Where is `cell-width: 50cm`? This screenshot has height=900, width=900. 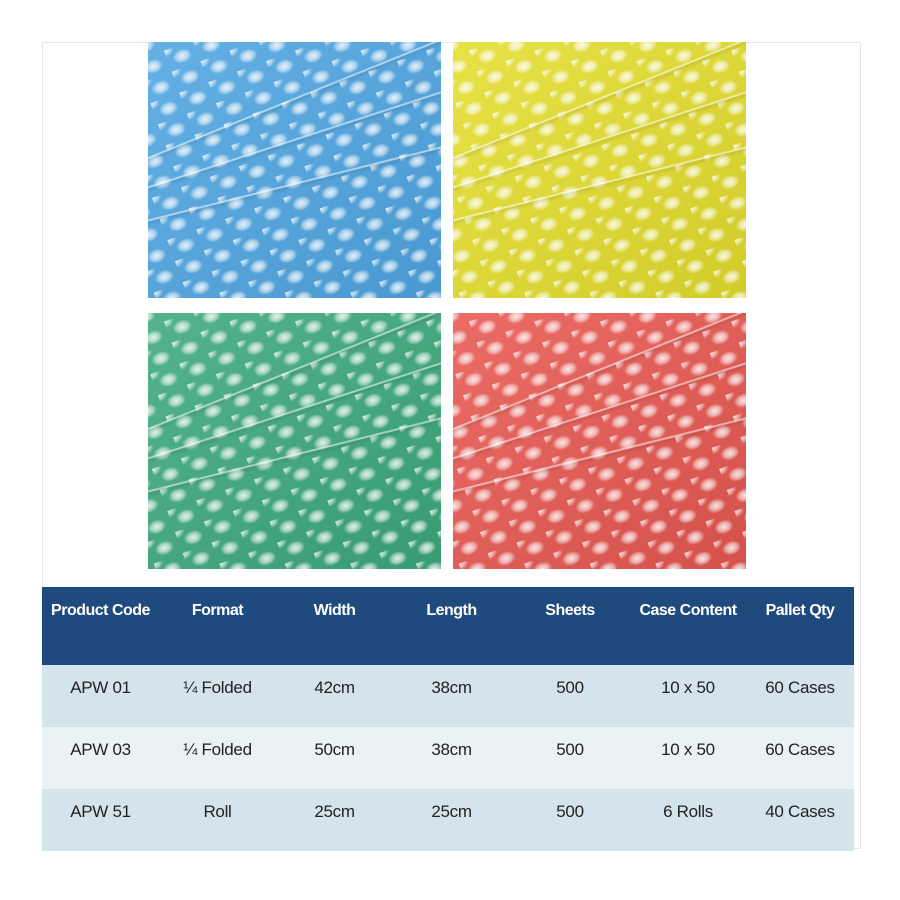 cell-width: 50cm is located at coordinates (334, 758).